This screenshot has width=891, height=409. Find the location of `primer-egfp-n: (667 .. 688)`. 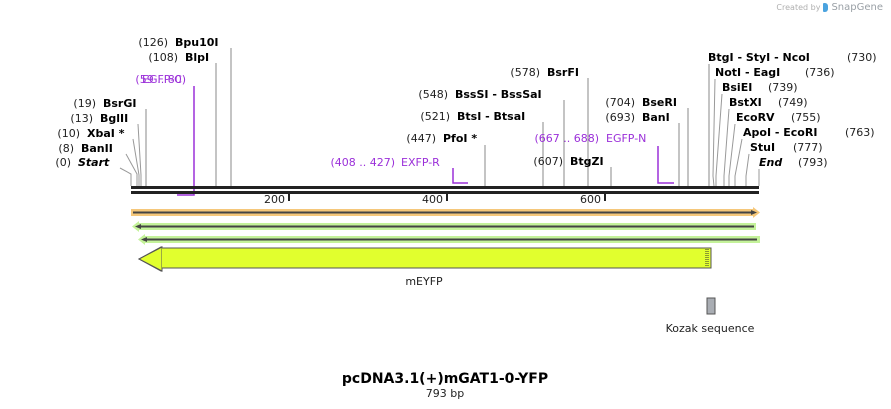

primer-egfp-n: (667 .. 688) is located at coordinates (604, 158).